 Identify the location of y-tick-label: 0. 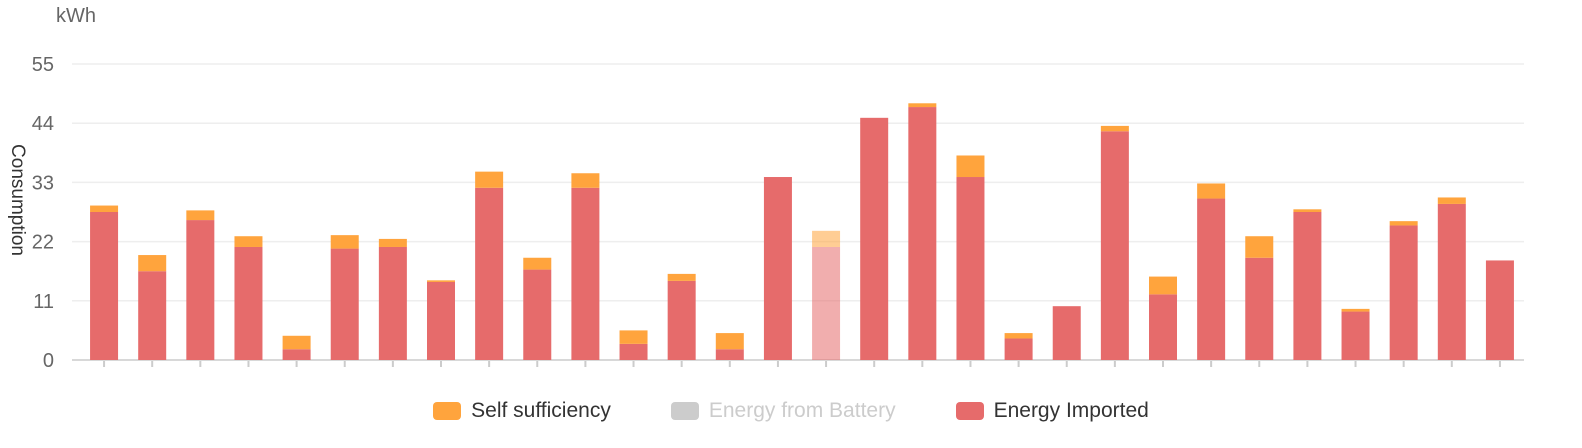
(48, 361).